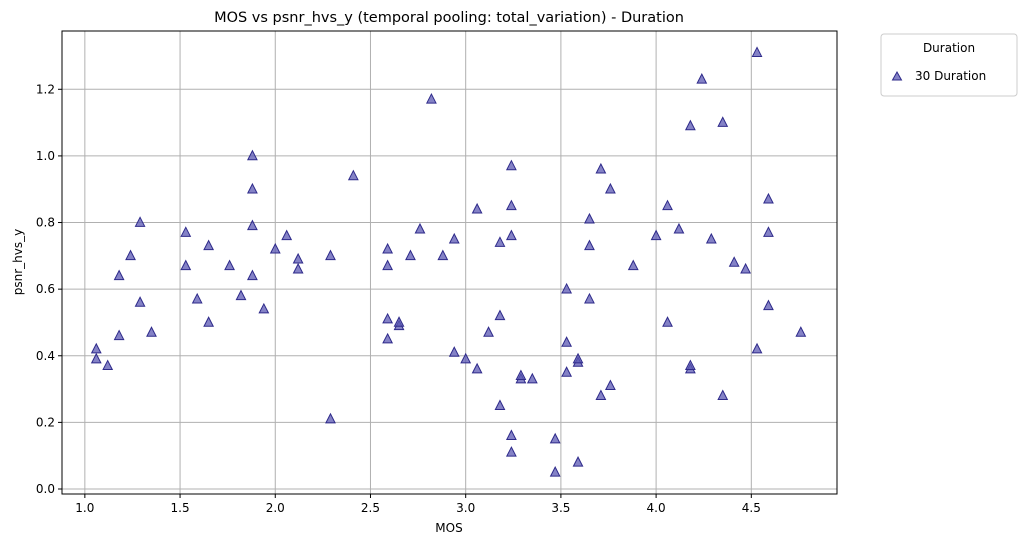  I want to click on x-tick-label: 4.5, so click(751, 508).